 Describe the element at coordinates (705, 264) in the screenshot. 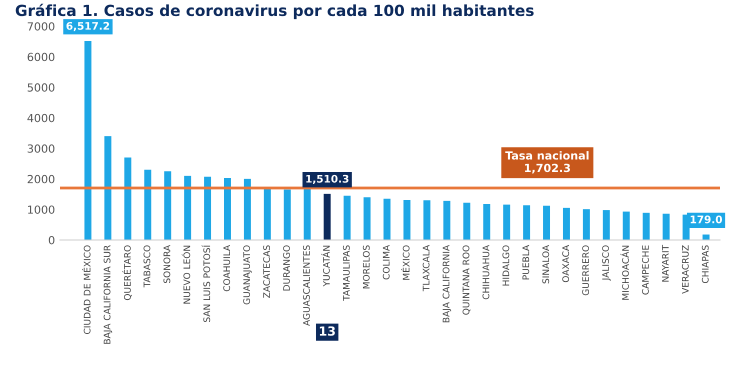

I see `x-tick-label: CHIAPAS` at that location.